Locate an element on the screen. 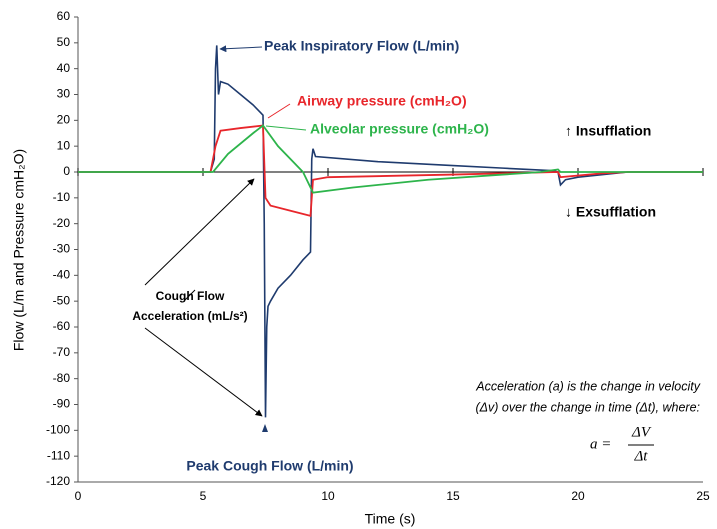 This screenshot has height=529, width=717. annotation: ΔV is located at coordinates (641, 432).